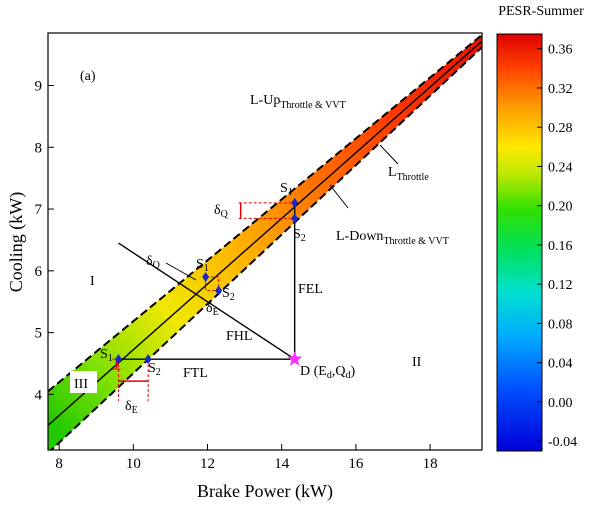  I want to click on l-up-label: L-UpThrottle & VVT, so click(298, 102).